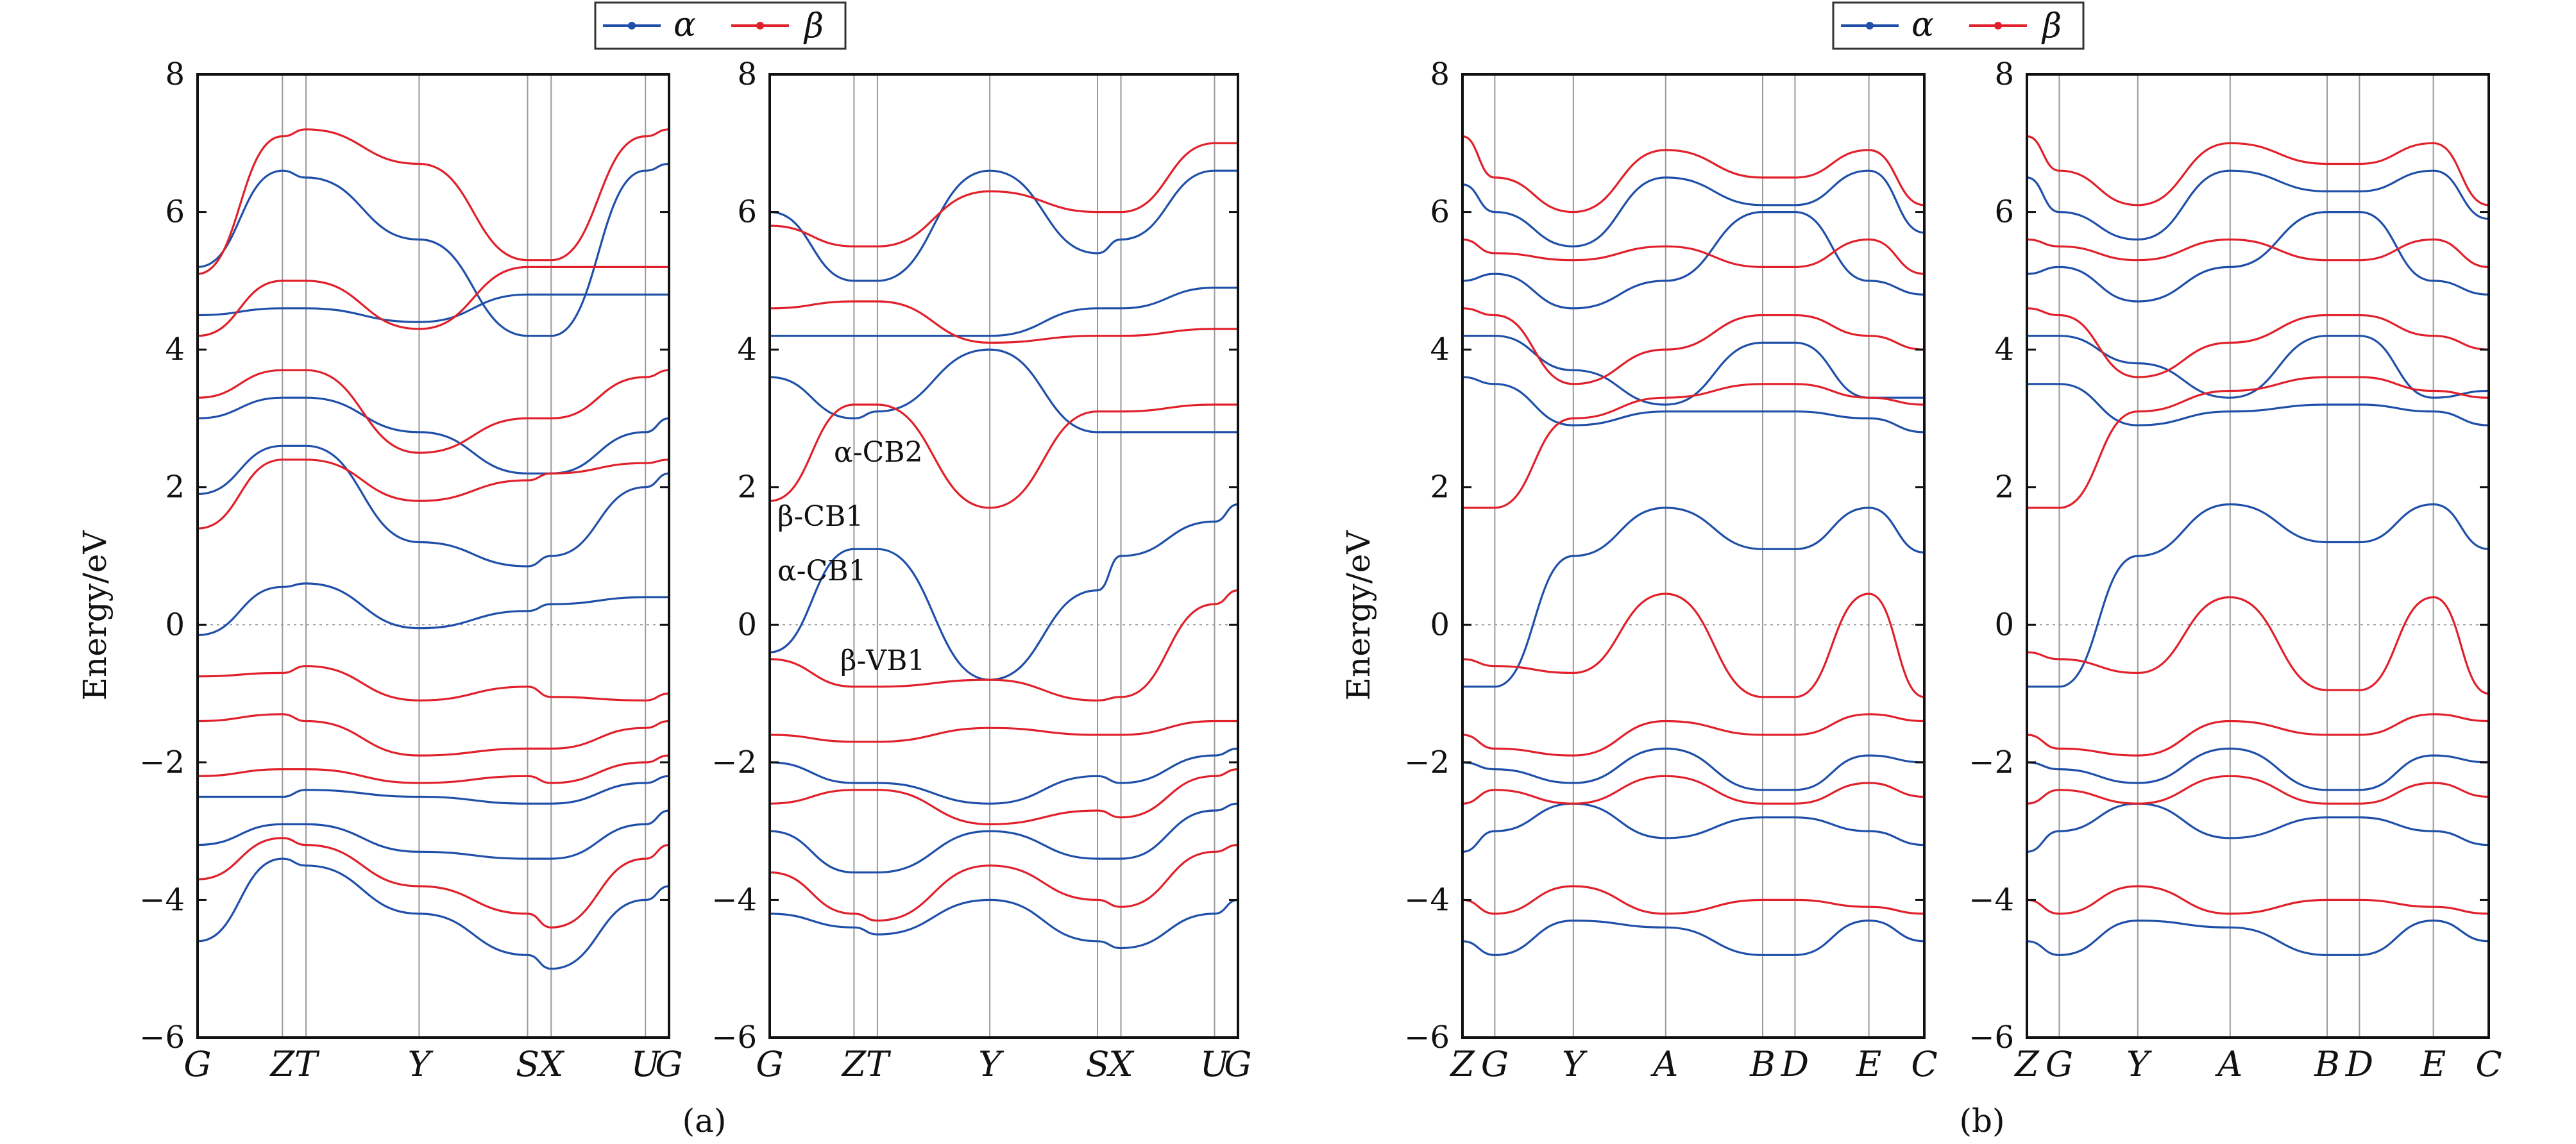  What do you see at coordinates (1998, 25) in the screenshot?
I see `legend-b-beta-marker` at bounding box center [1998, 25].